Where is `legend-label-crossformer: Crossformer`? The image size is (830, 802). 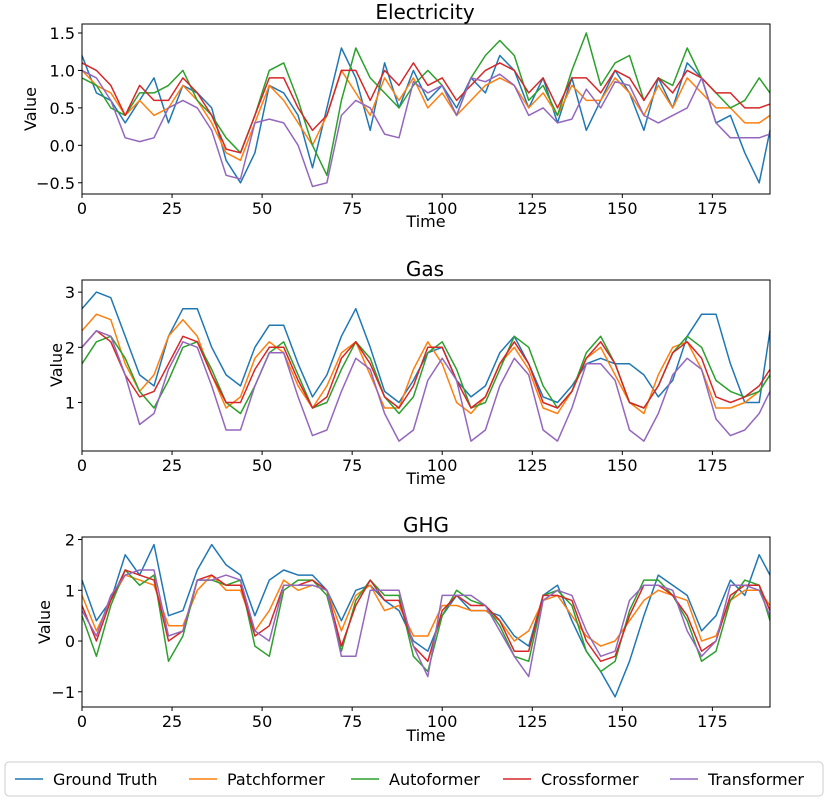
legend-label-crossformer: Crossformer is located at coordinates (590, 779).